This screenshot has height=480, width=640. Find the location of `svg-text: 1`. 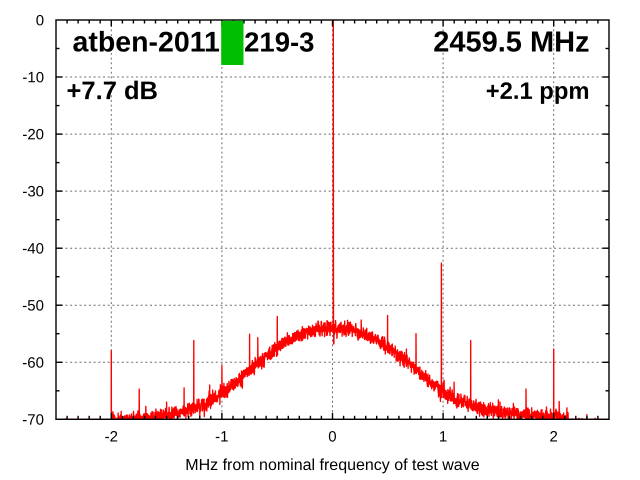

svg-text: 1 is located at coordinates (443, 437).